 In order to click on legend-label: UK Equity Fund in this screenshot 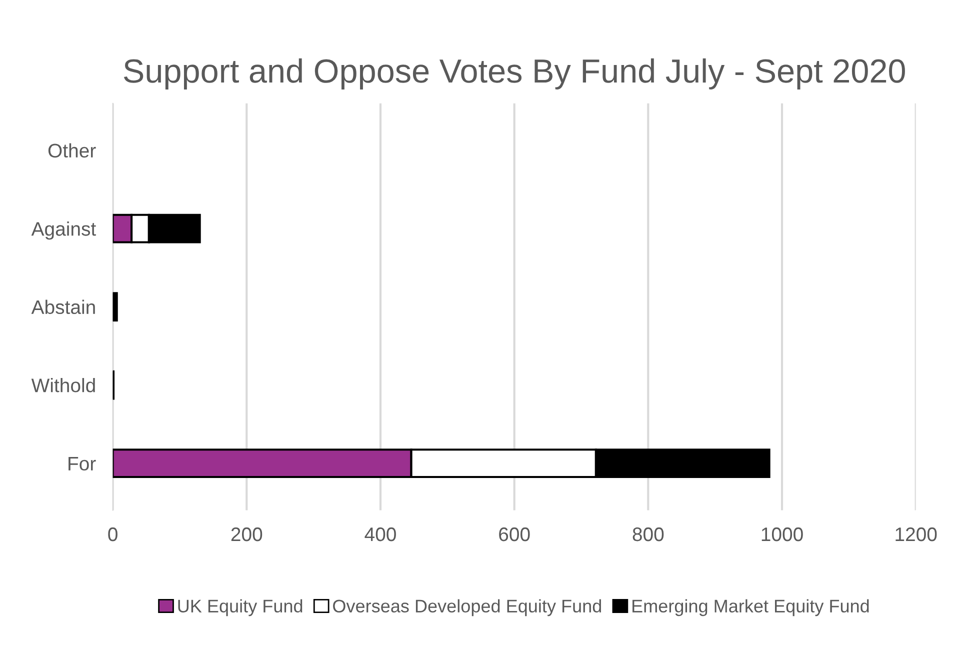, I will do `click(240, 607)`.